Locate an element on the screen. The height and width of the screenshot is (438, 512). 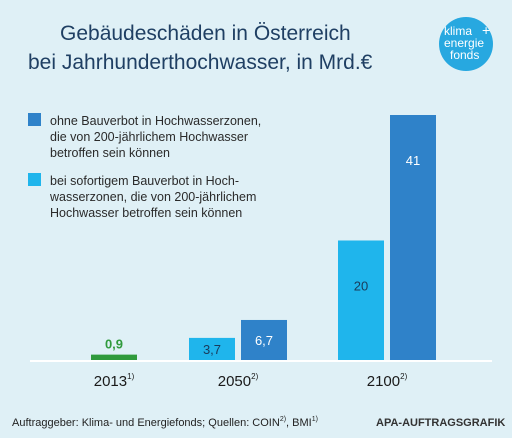
logo-text-line-1: klima is located at coordinates (458, 31).